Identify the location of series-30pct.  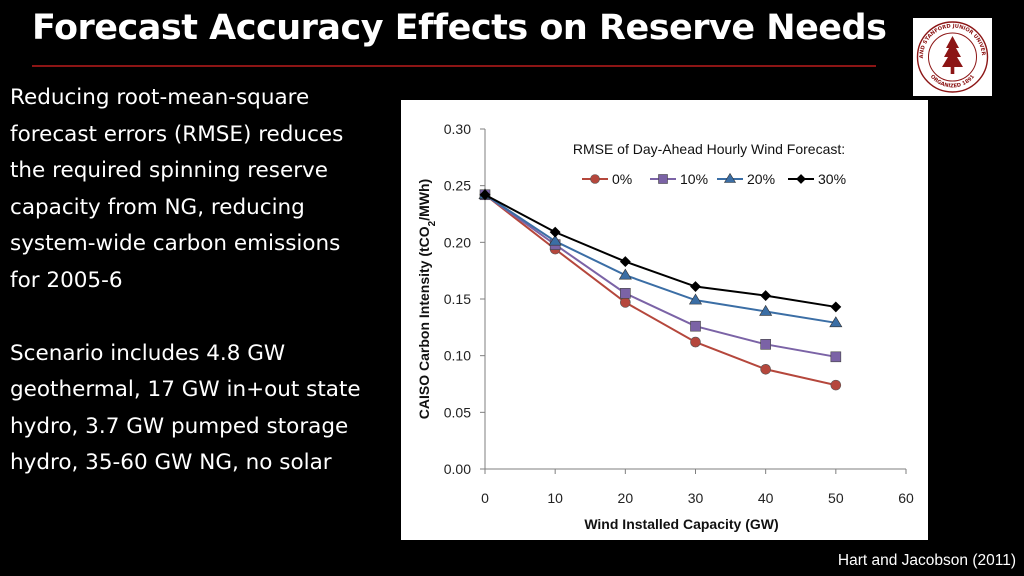
(660, 251).